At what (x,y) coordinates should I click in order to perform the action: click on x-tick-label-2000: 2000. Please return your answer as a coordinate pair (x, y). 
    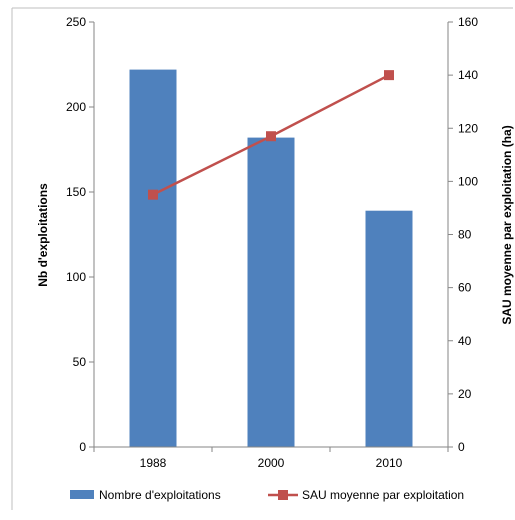
    Looking at the image, I should click on (271, 463).